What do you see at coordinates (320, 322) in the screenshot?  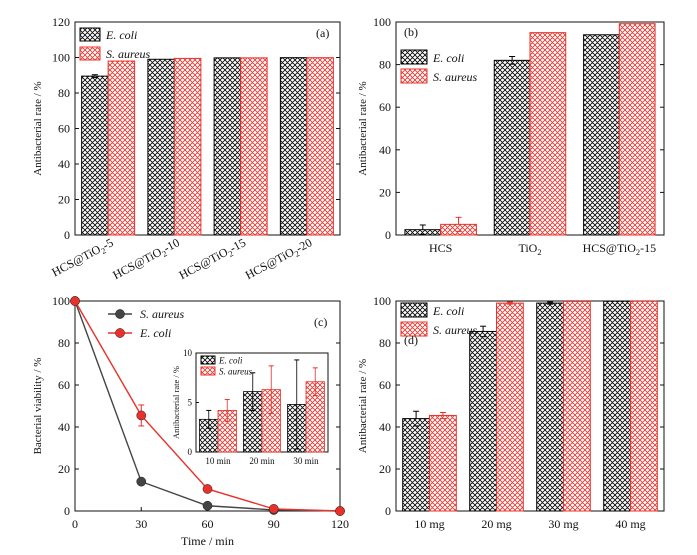 I see `panel-label: (c)` at bounding box center [320, 322].